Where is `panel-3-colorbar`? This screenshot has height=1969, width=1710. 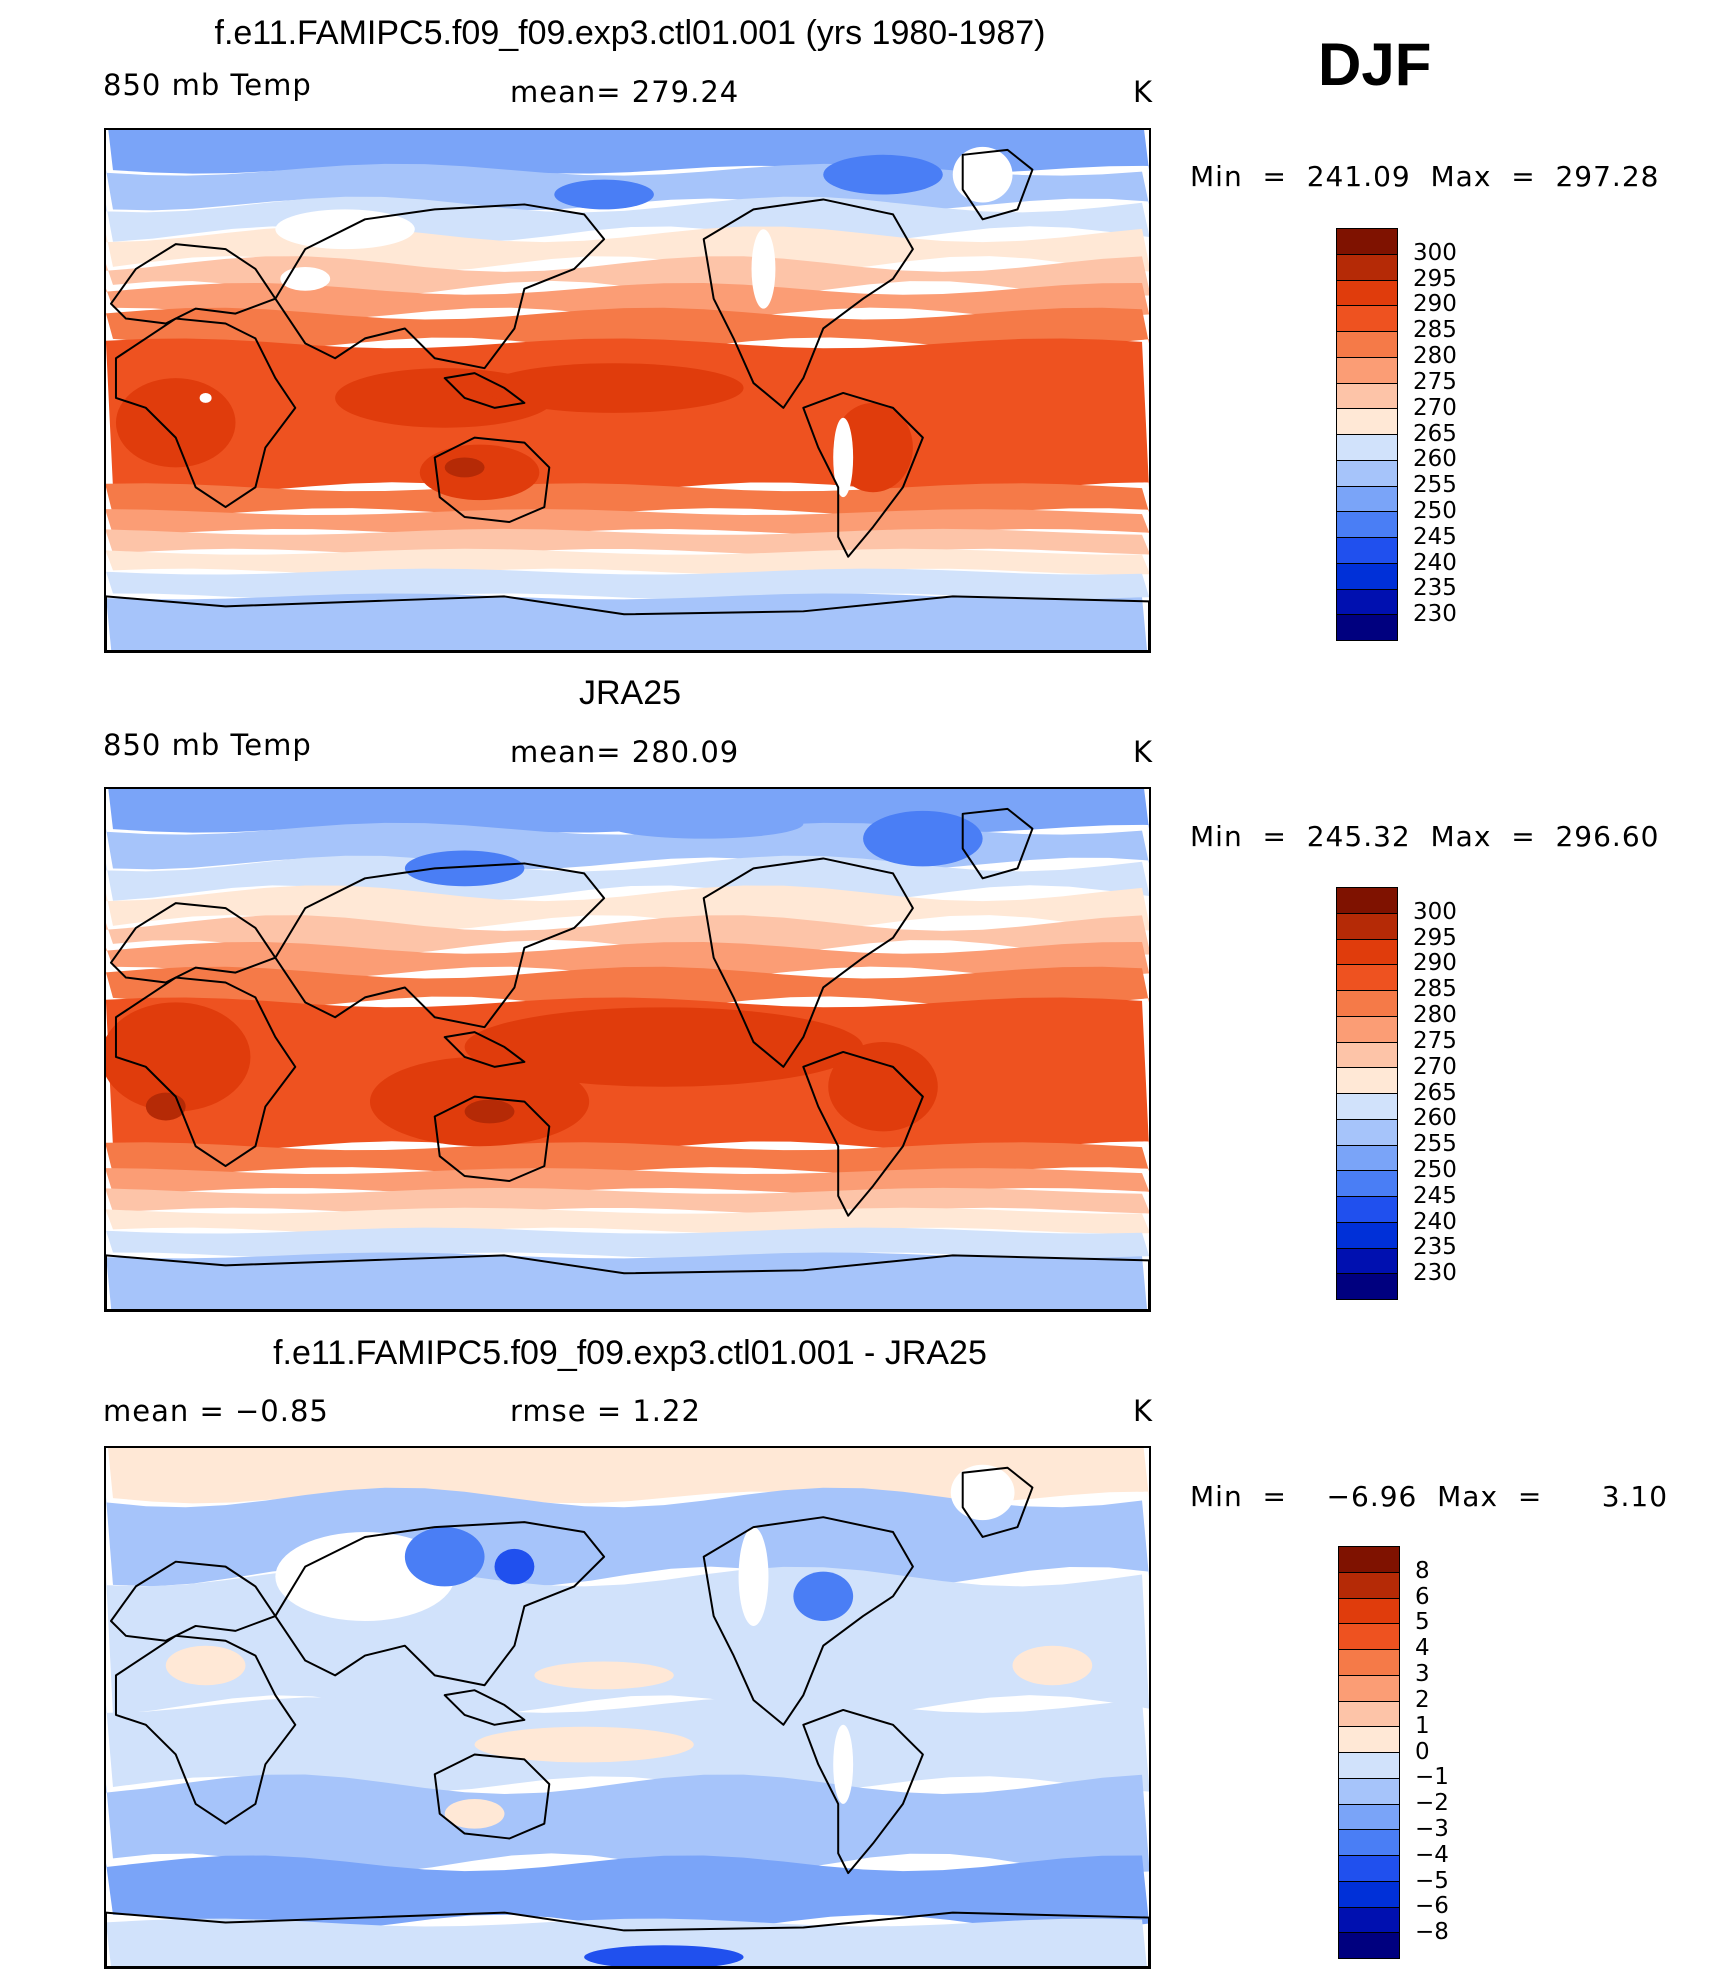 panel-3-colorbar is located at coordinates (1369, 1752).